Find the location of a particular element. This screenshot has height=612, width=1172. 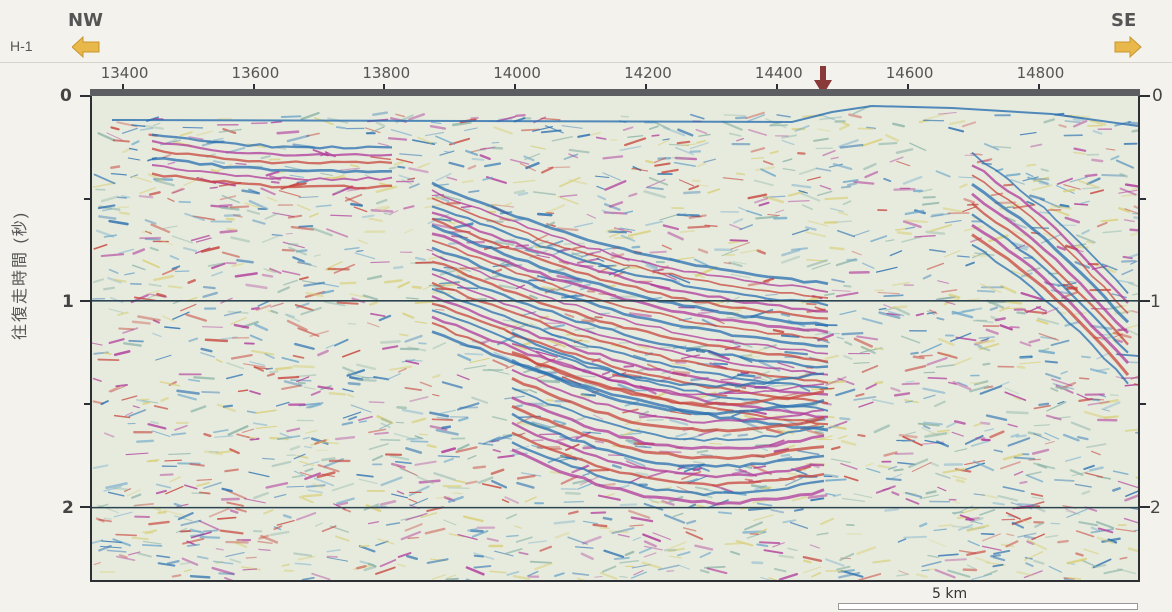

cdp-label: 13800 is located at coordinates (386, 73).